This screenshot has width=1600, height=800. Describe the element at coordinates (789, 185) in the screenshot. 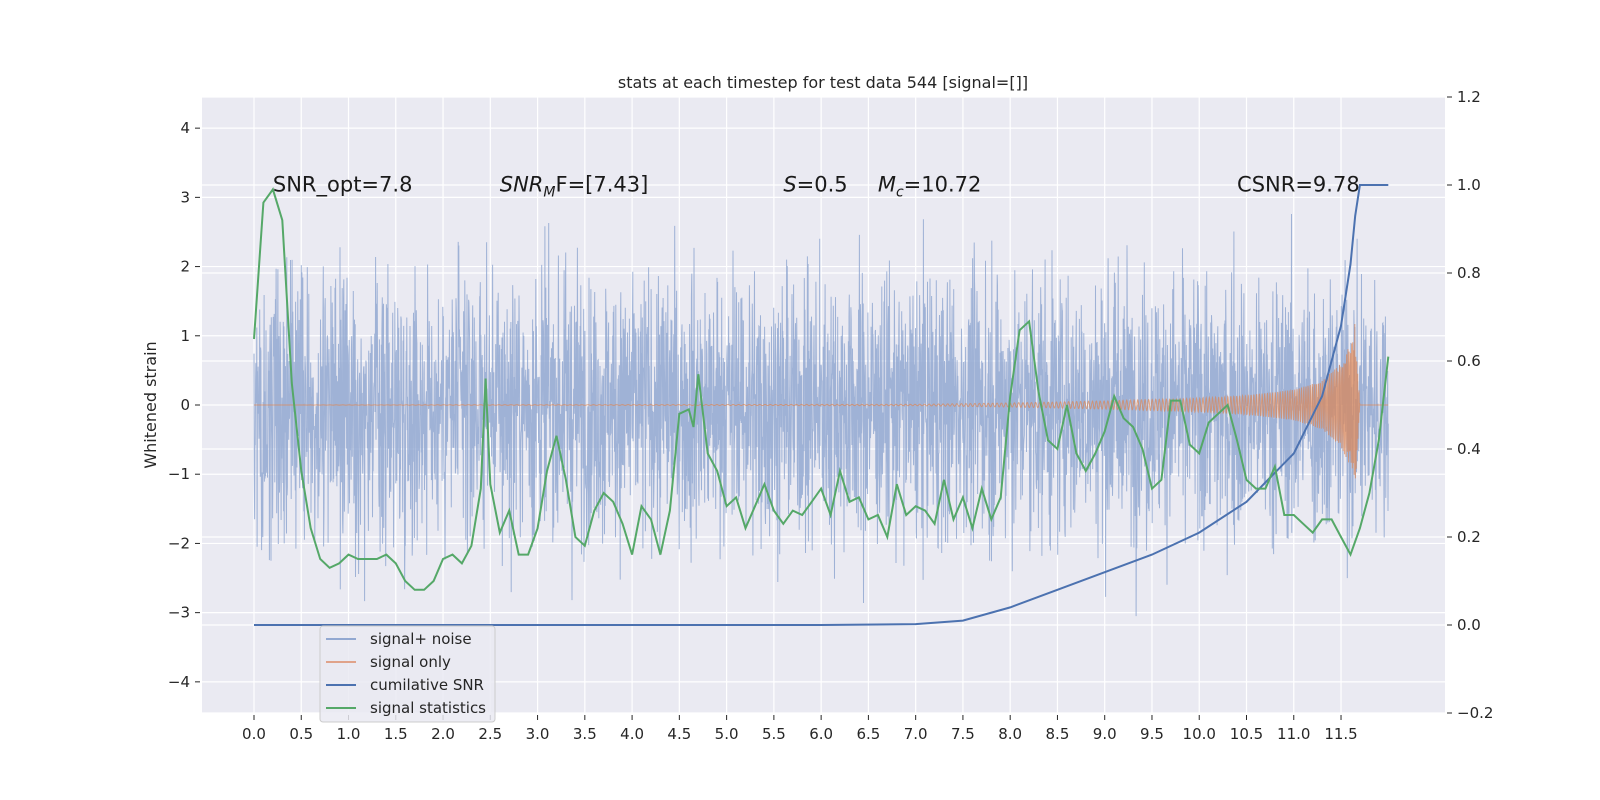

I see `annotation-2-main: S` at that location.